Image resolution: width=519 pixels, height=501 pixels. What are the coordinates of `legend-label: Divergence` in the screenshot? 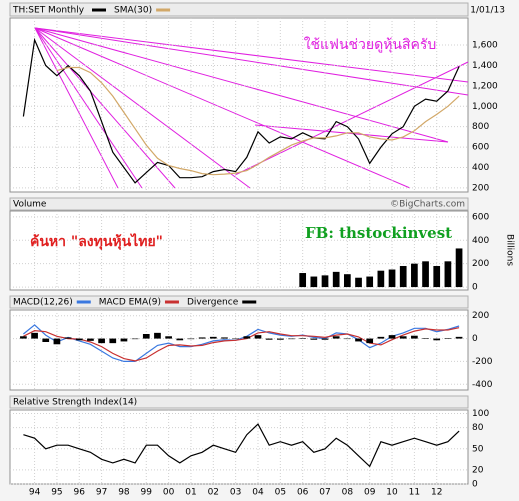 It's located at (213, 303).